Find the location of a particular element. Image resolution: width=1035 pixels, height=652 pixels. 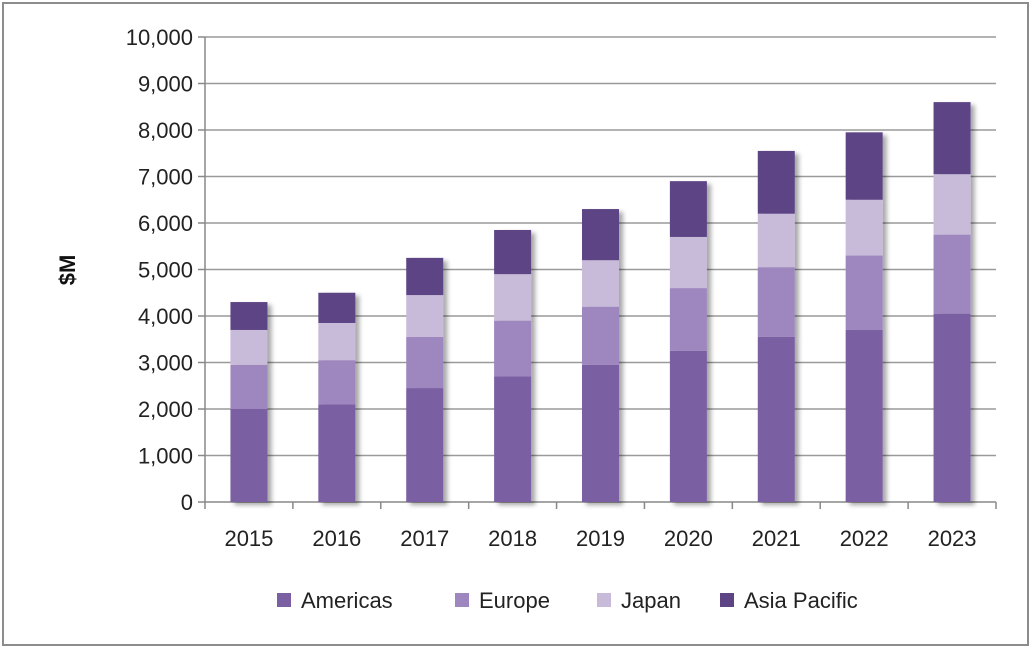

bar-stack-2018 is located at coordinates (513, 365).